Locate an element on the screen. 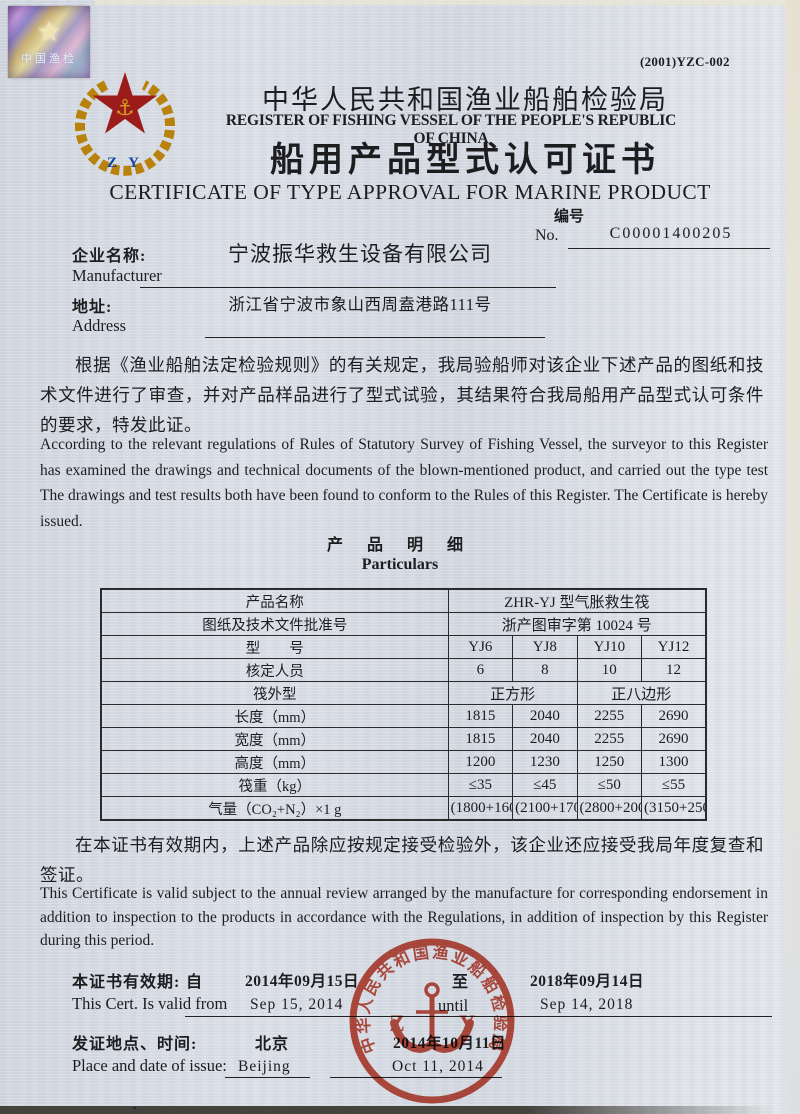 The height and width of the screenshot is (1114, 800). form-code: (2001)YZC-002 is located at coordinates (685, 61).